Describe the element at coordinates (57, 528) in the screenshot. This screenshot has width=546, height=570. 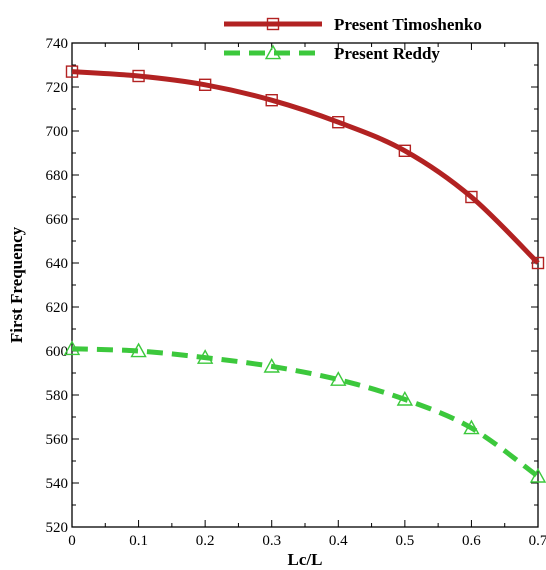
I see `y-tick-label: 520` at that location.